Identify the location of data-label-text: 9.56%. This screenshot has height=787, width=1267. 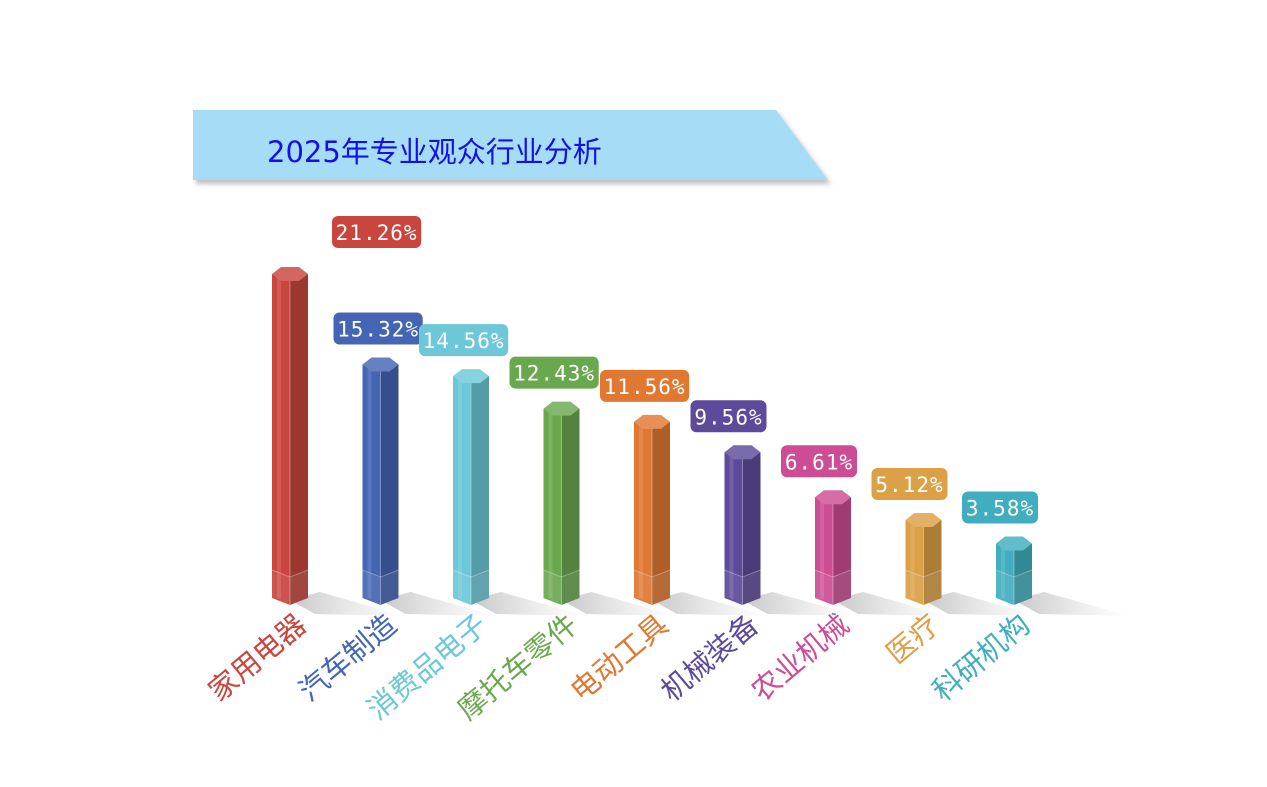
(728, 417).